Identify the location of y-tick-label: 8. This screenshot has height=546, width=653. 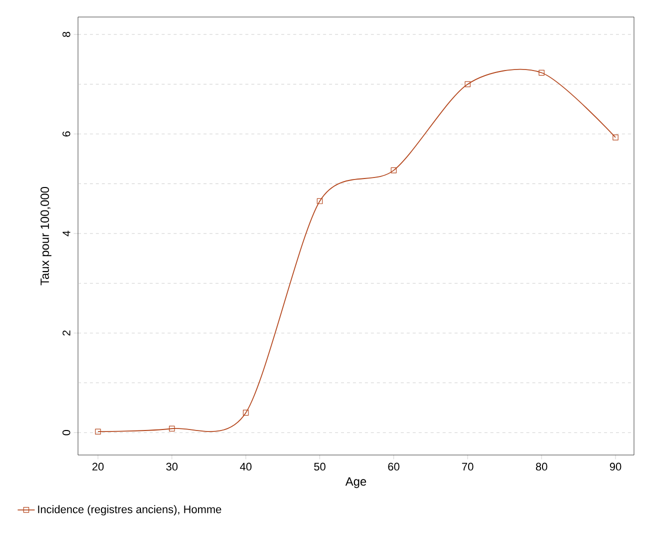
(66, 34).